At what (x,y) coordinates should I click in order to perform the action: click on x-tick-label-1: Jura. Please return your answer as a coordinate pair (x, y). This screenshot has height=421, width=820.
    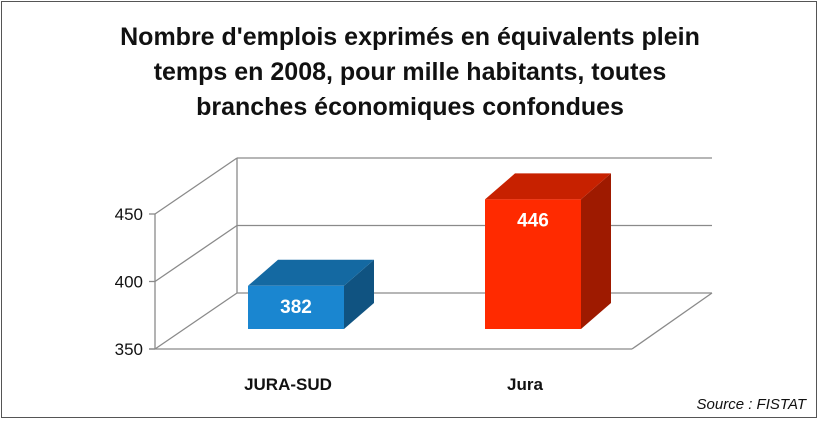
    Looking at the image, I should click on (525, 384).